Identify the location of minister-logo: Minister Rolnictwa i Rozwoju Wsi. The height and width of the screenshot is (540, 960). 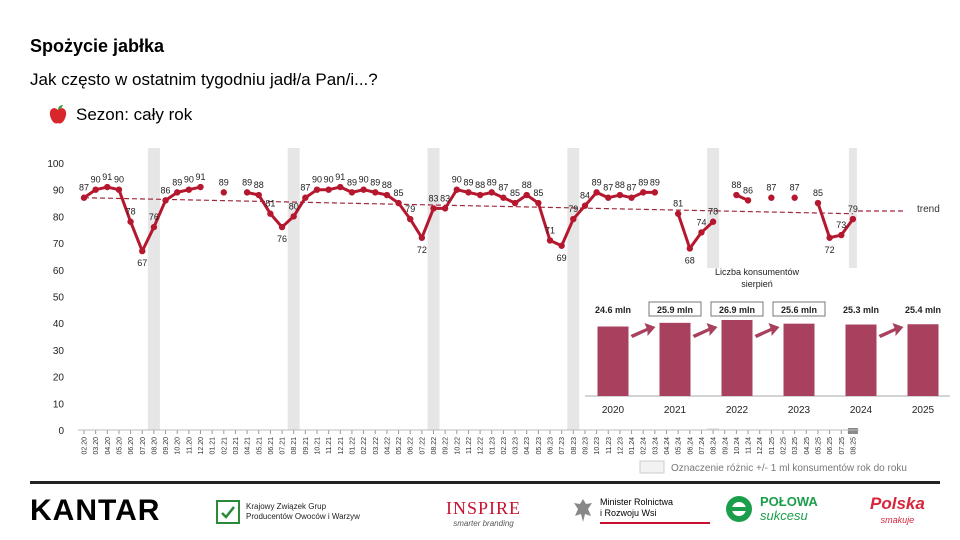
(641, 510).